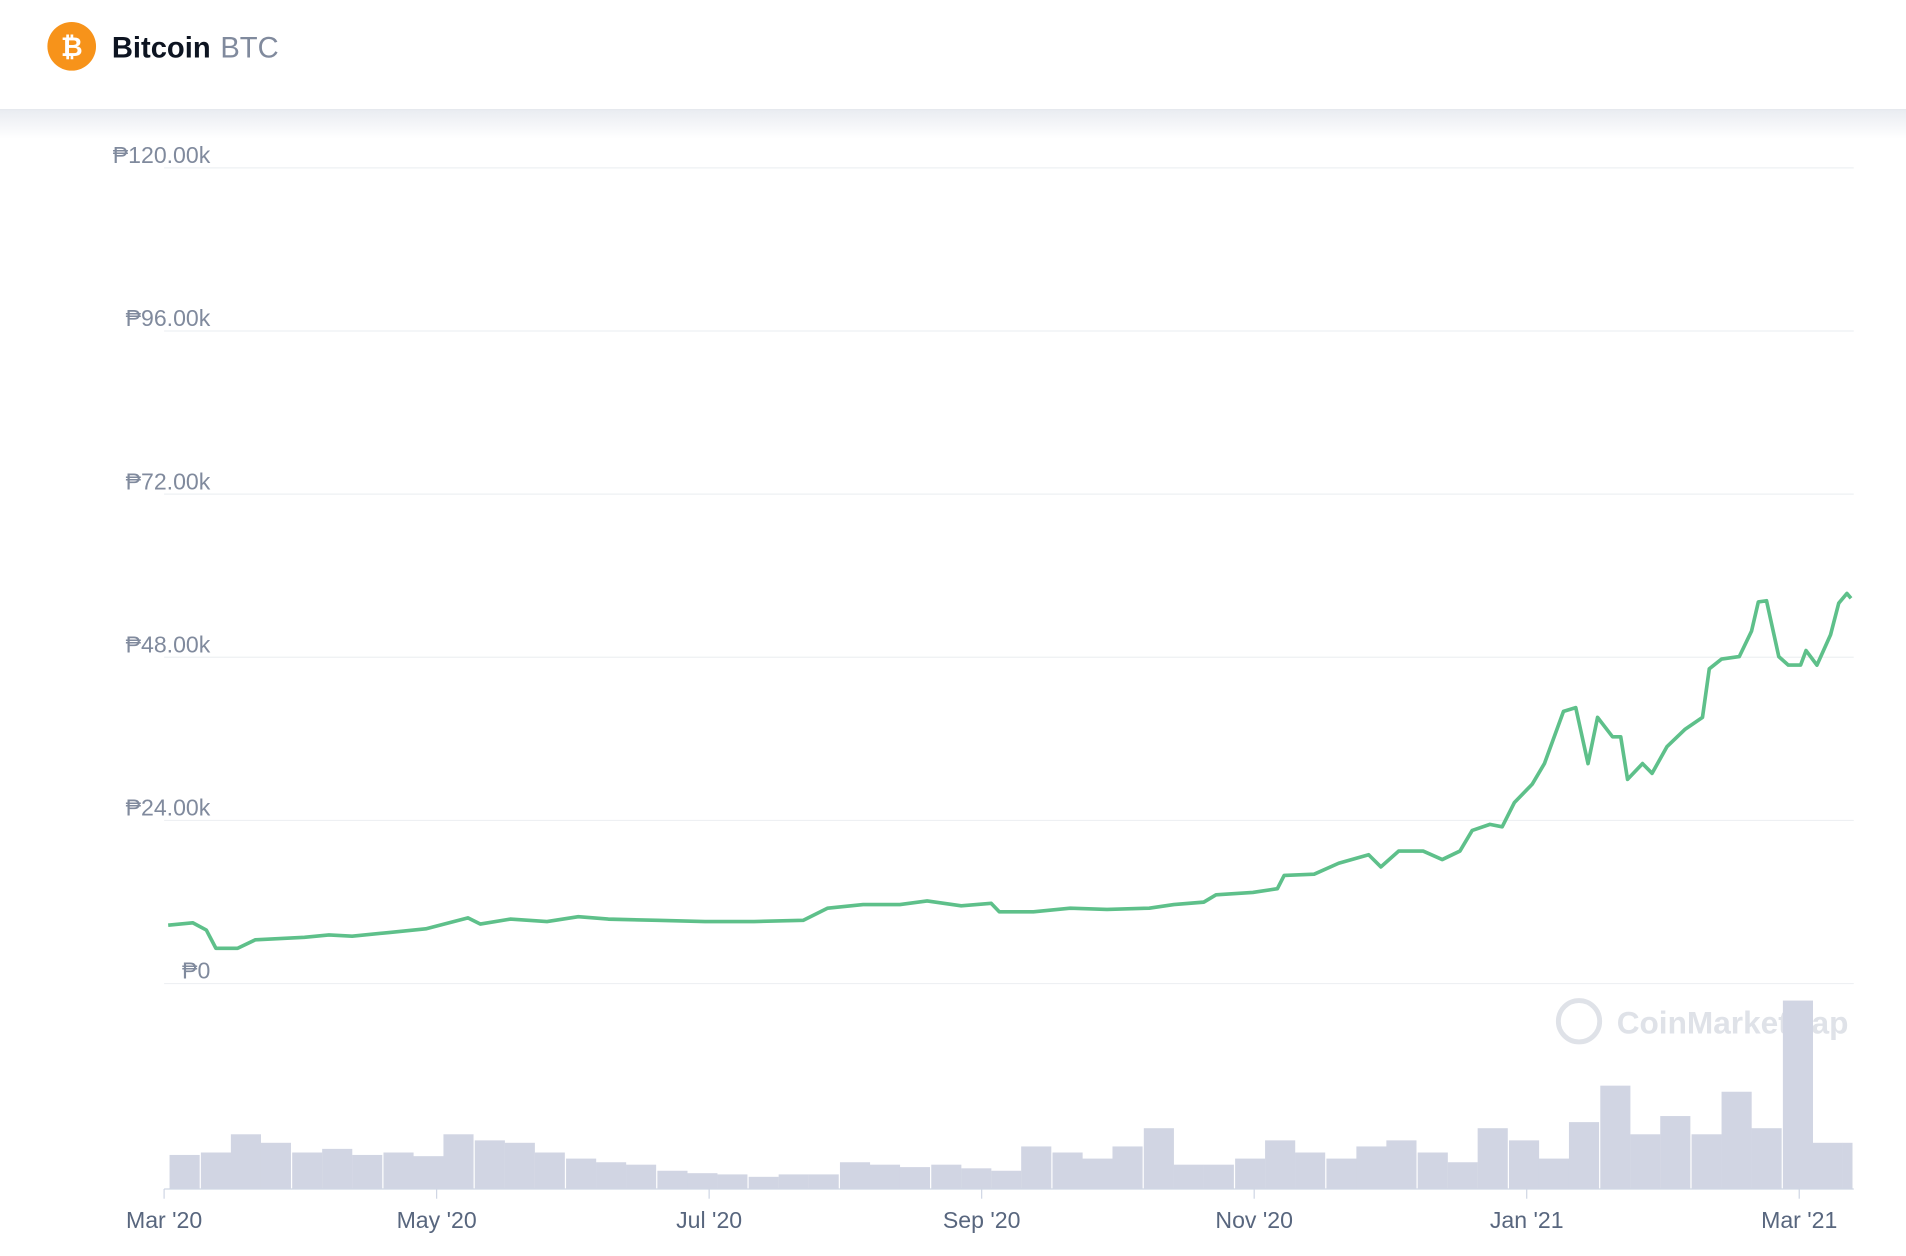 The width and height of the screenshot is (1906, 1256). What do you see at coordinates (709, 1220) in the screenshot?
I see `x-tick-label: Jul '20` at bounding box center [709, 1220].